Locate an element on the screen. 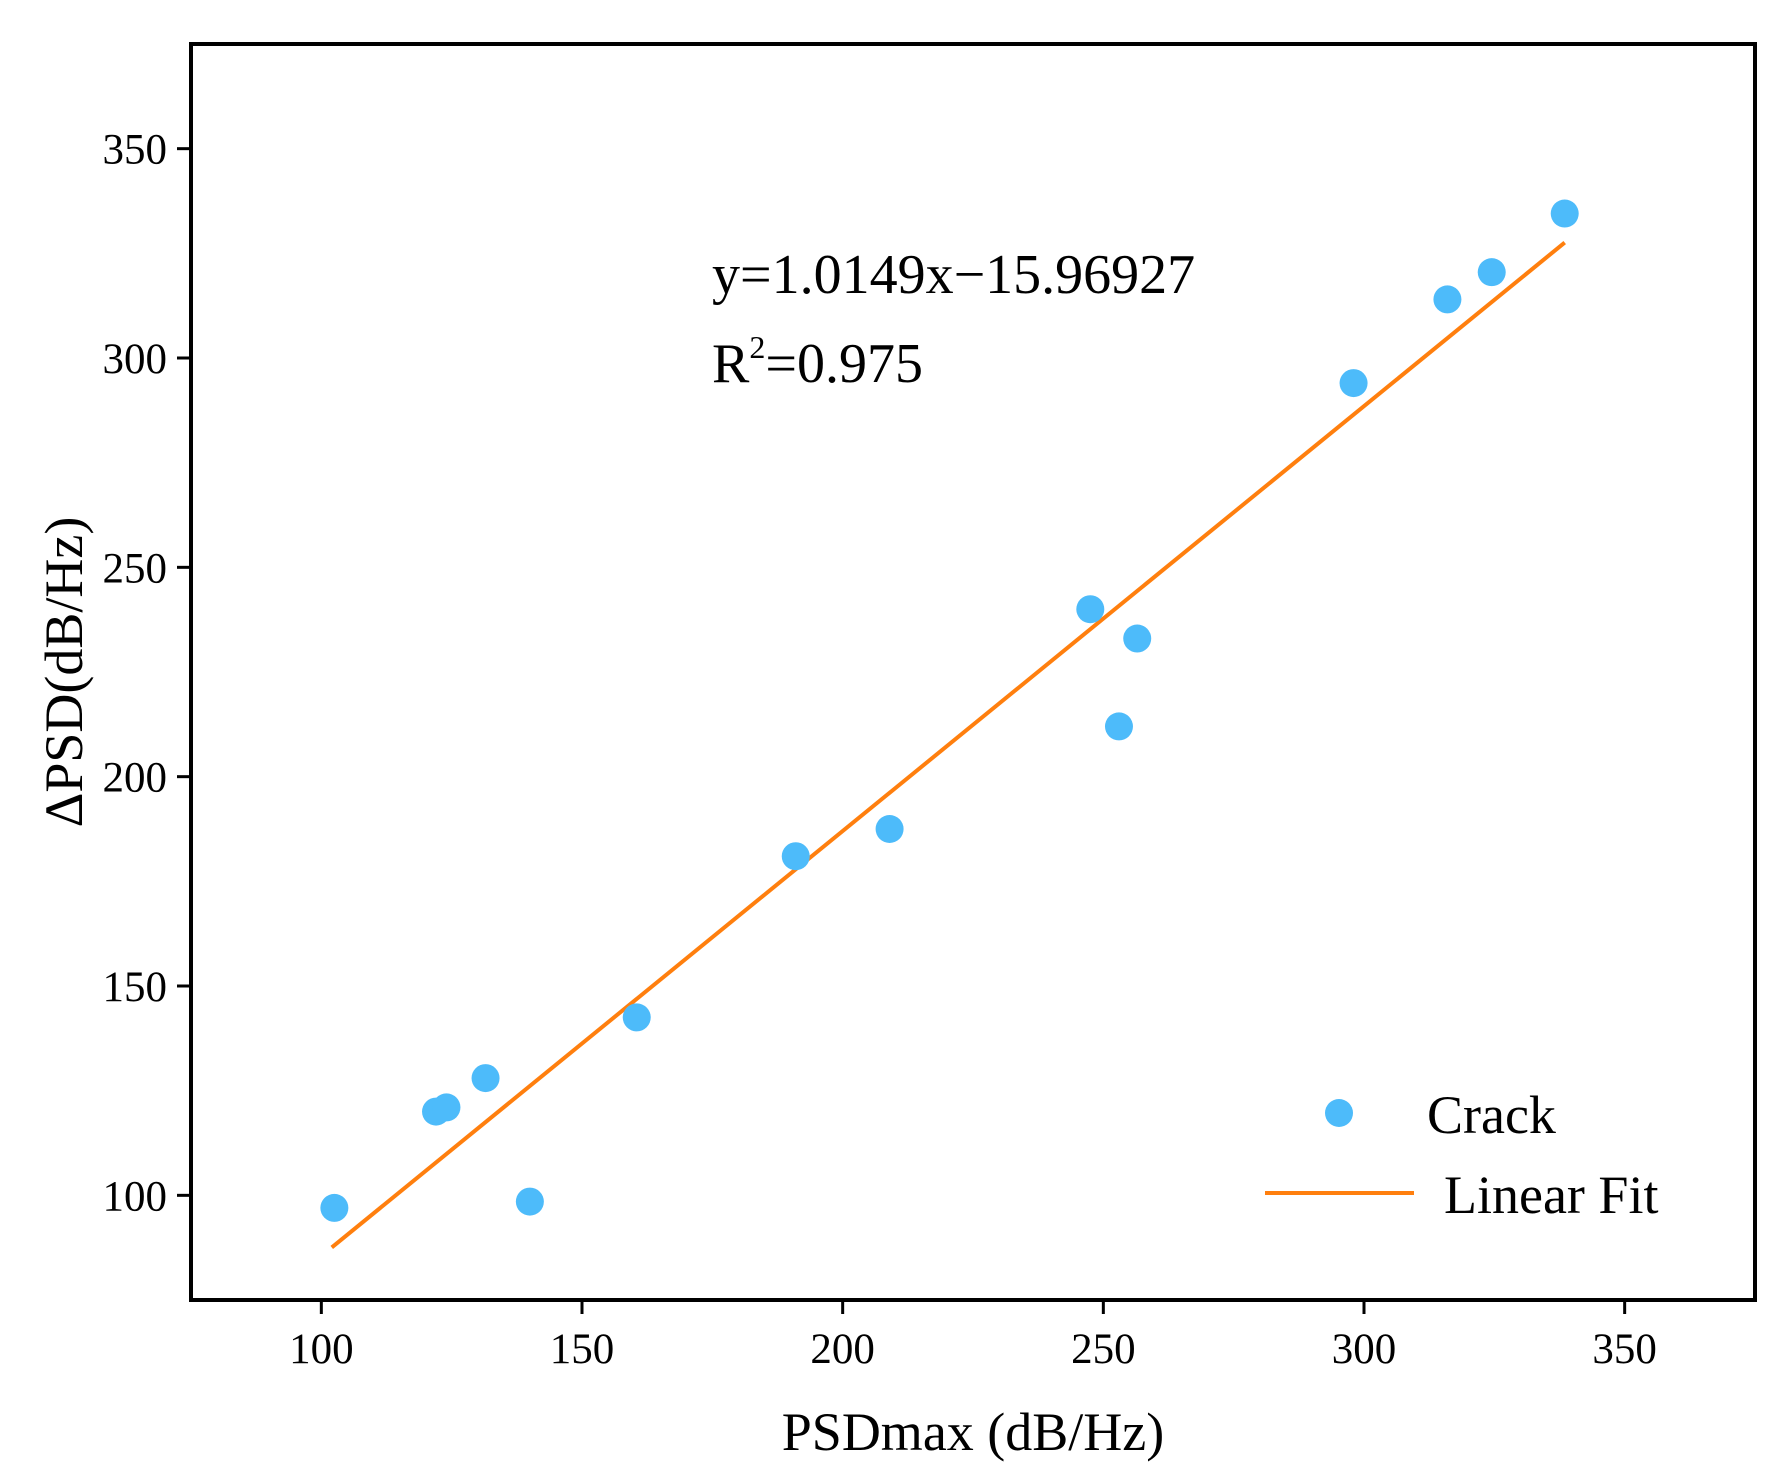 The image size is (1781, 1480). y-tick-label: 300 is located at coordinates (135, 359).